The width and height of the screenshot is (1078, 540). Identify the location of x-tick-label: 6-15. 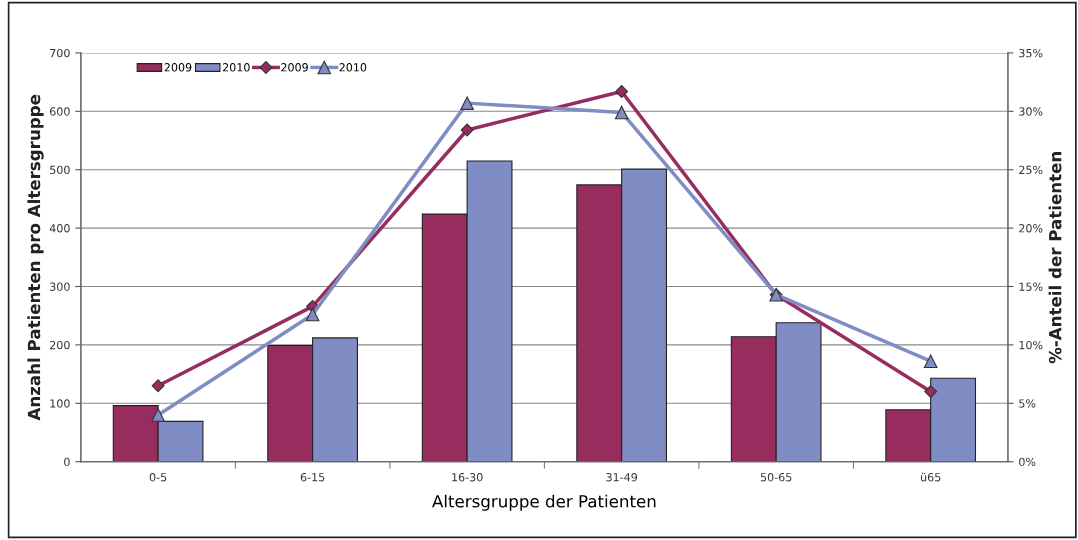
(312, 477).